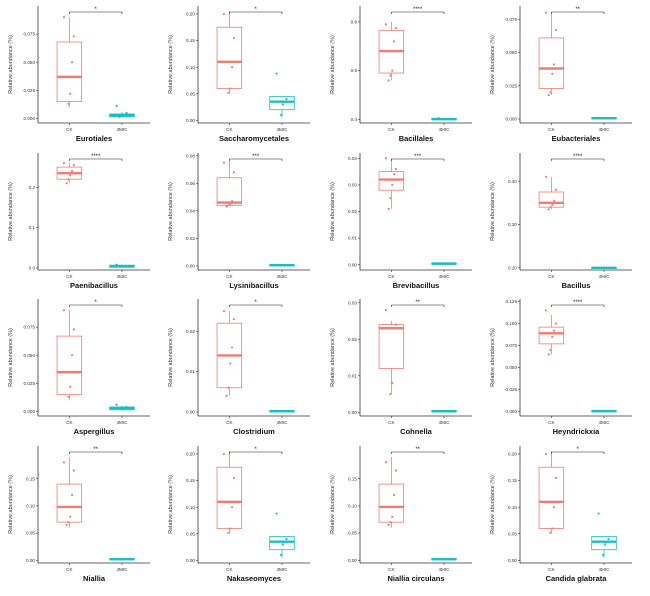 The image size is (650, 596). What do you see at coordinates (190, 40) in the screenshot?
I see `y-tick-label: 0.15` at bounding box center [190, 40].